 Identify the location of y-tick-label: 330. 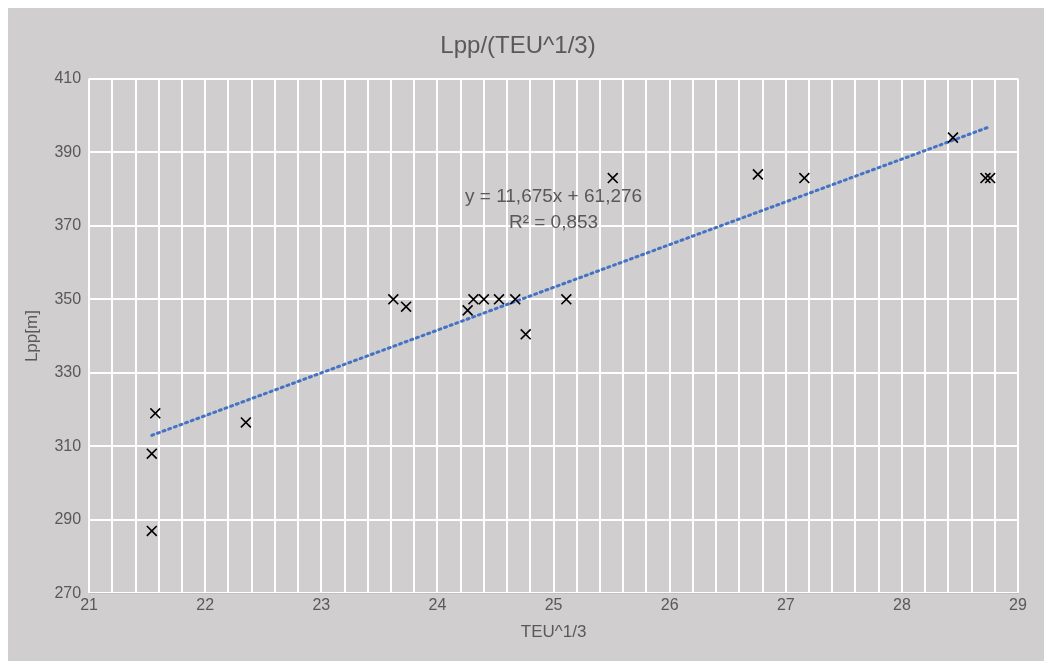
(68, 372).